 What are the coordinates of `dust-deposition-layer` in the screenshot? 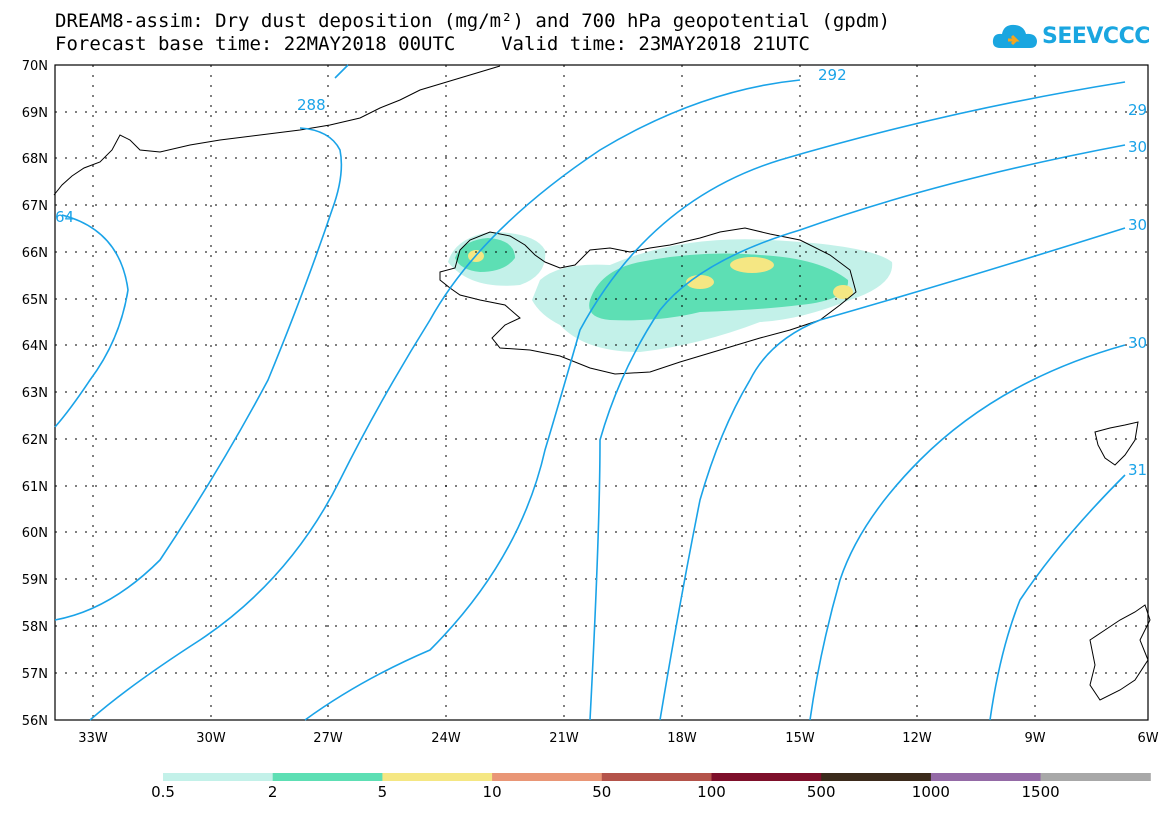 It's located at (670, 292).